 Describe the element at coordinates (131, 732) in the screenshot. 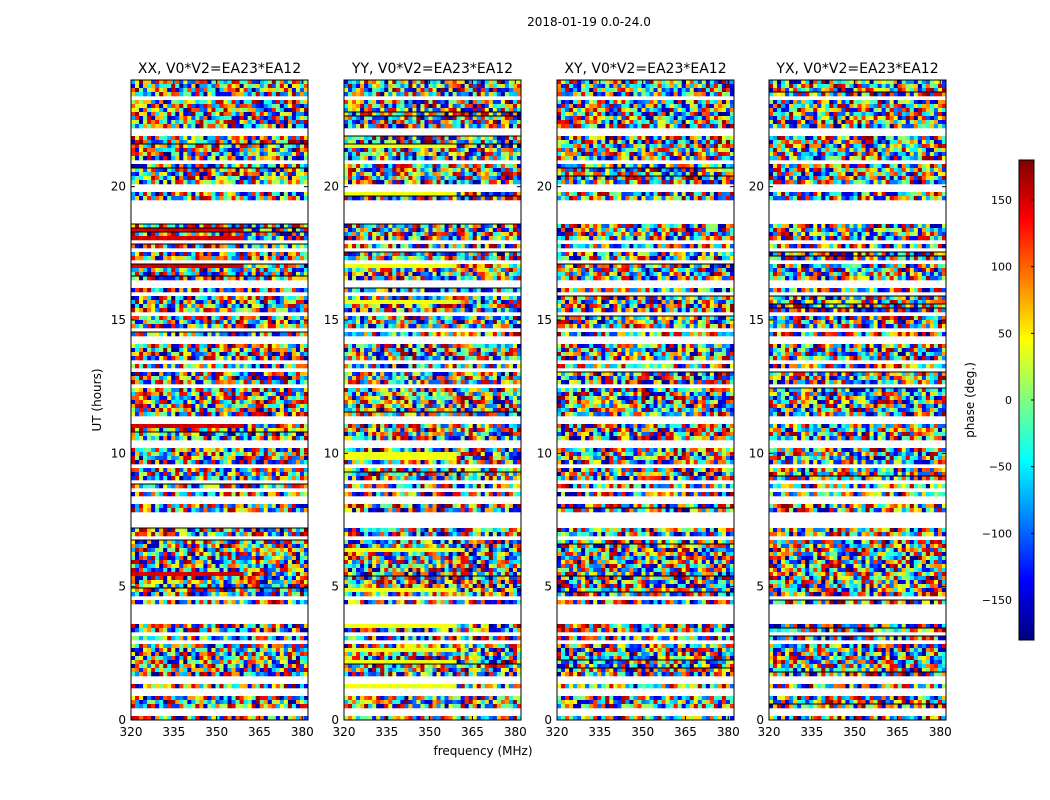

I see `x-tick-label: 320` at that location.